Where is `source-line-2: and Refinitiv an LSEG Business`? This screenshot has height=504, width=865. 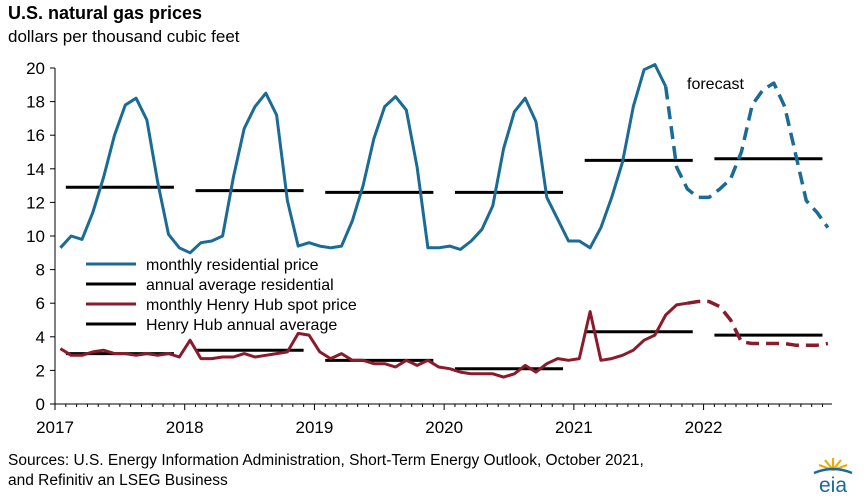 source-line-2: and Refinitiv an LSEG Business is located at coordinates (118, 480).